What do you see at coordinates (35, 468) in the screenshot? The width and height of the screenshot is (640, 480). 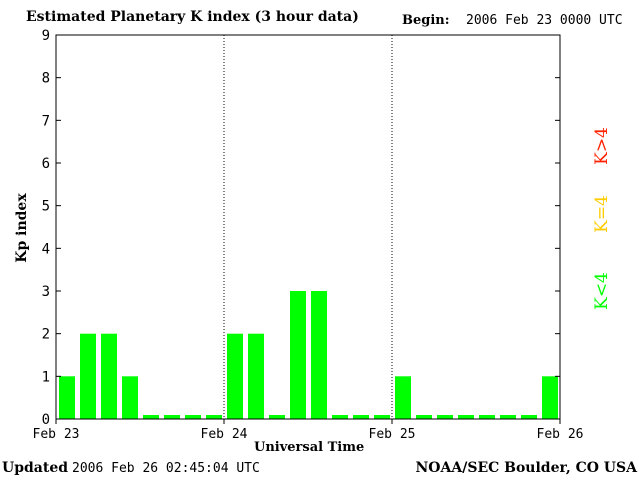 I see `updated-label: Updated` at bounding box center [35, 468].